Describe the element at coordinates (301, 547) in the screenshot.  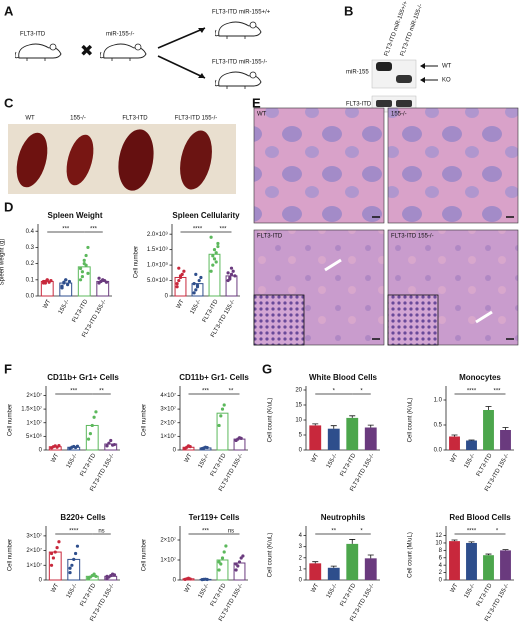
I see `y-tick-label: 3` at that location.